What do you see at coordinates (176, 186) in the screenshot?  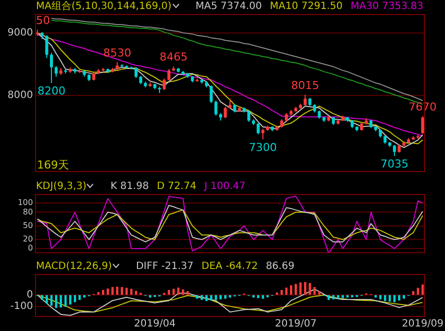 I see `text: D 72.74` at bounding box center [176, 186].